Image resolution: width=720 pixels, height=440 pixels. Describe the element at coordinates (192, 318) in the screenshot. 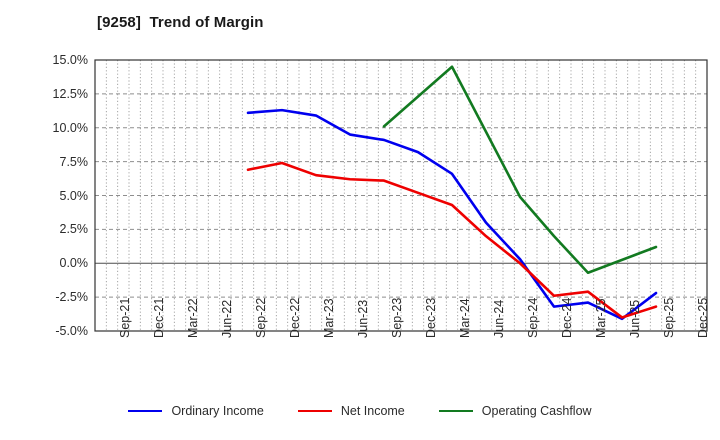

I see `x-tick-label: Mar-22` at that location.